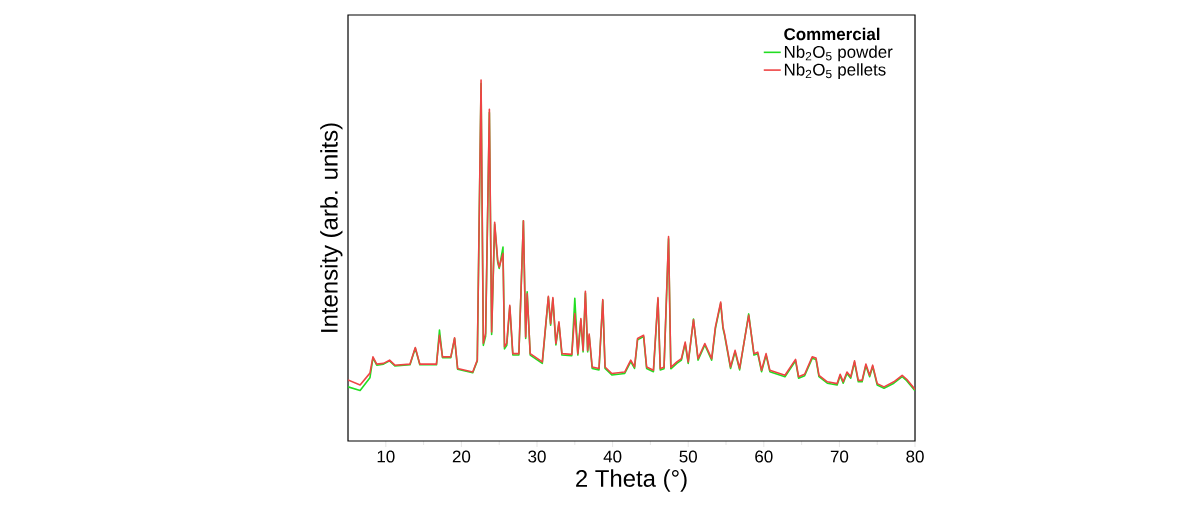 Image resolution: width=1203 pixels, height=518 pixels. Describe the element at coordinates (764, 456) in the screenshot. I see `x-tick-label: 60` at that location.